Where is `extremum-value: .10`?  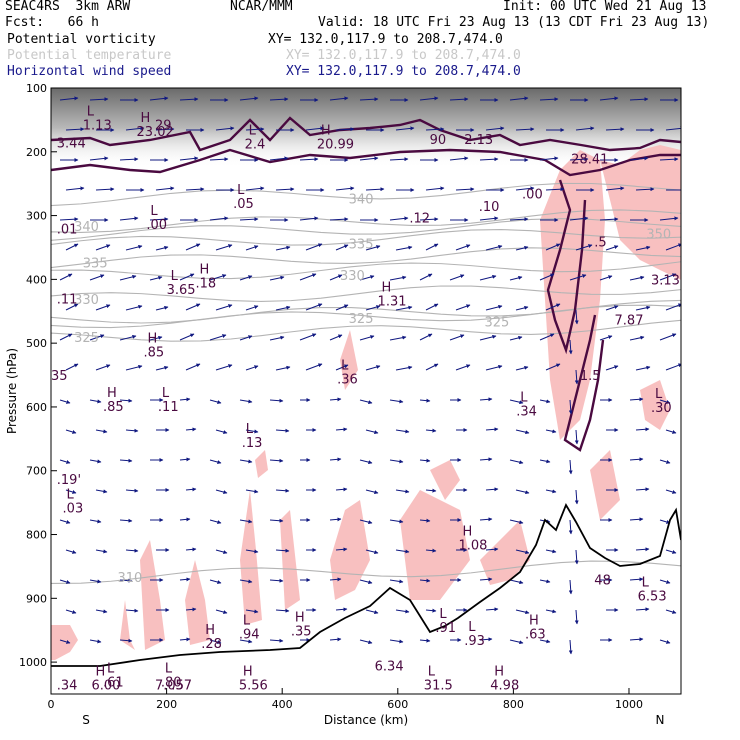 extremum-value: .10 is located at coordinates (489, 207).